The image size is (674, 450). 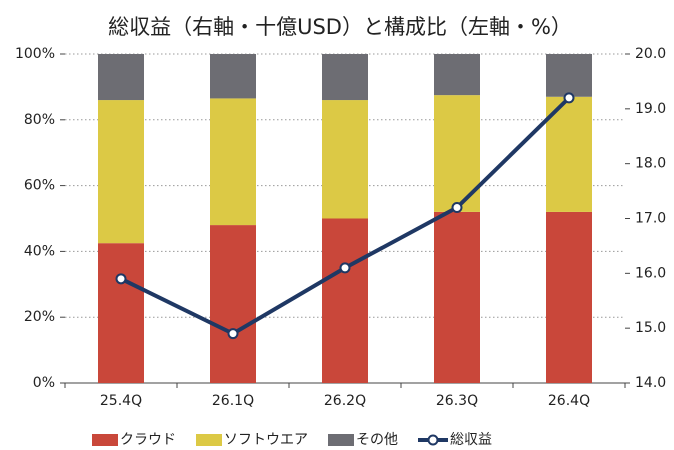 What do you see at coordinates (650, 383) in the screenshot?
I see `y2-tick-label: 14.0` at bounding box center [650, 383].